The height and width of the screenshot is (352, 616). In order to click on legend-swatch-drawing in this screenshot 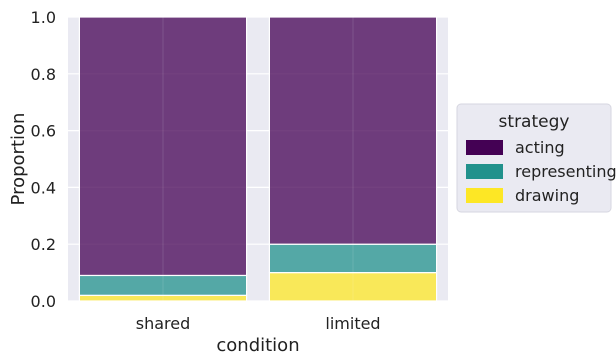, I will do `click(484, 195)`.